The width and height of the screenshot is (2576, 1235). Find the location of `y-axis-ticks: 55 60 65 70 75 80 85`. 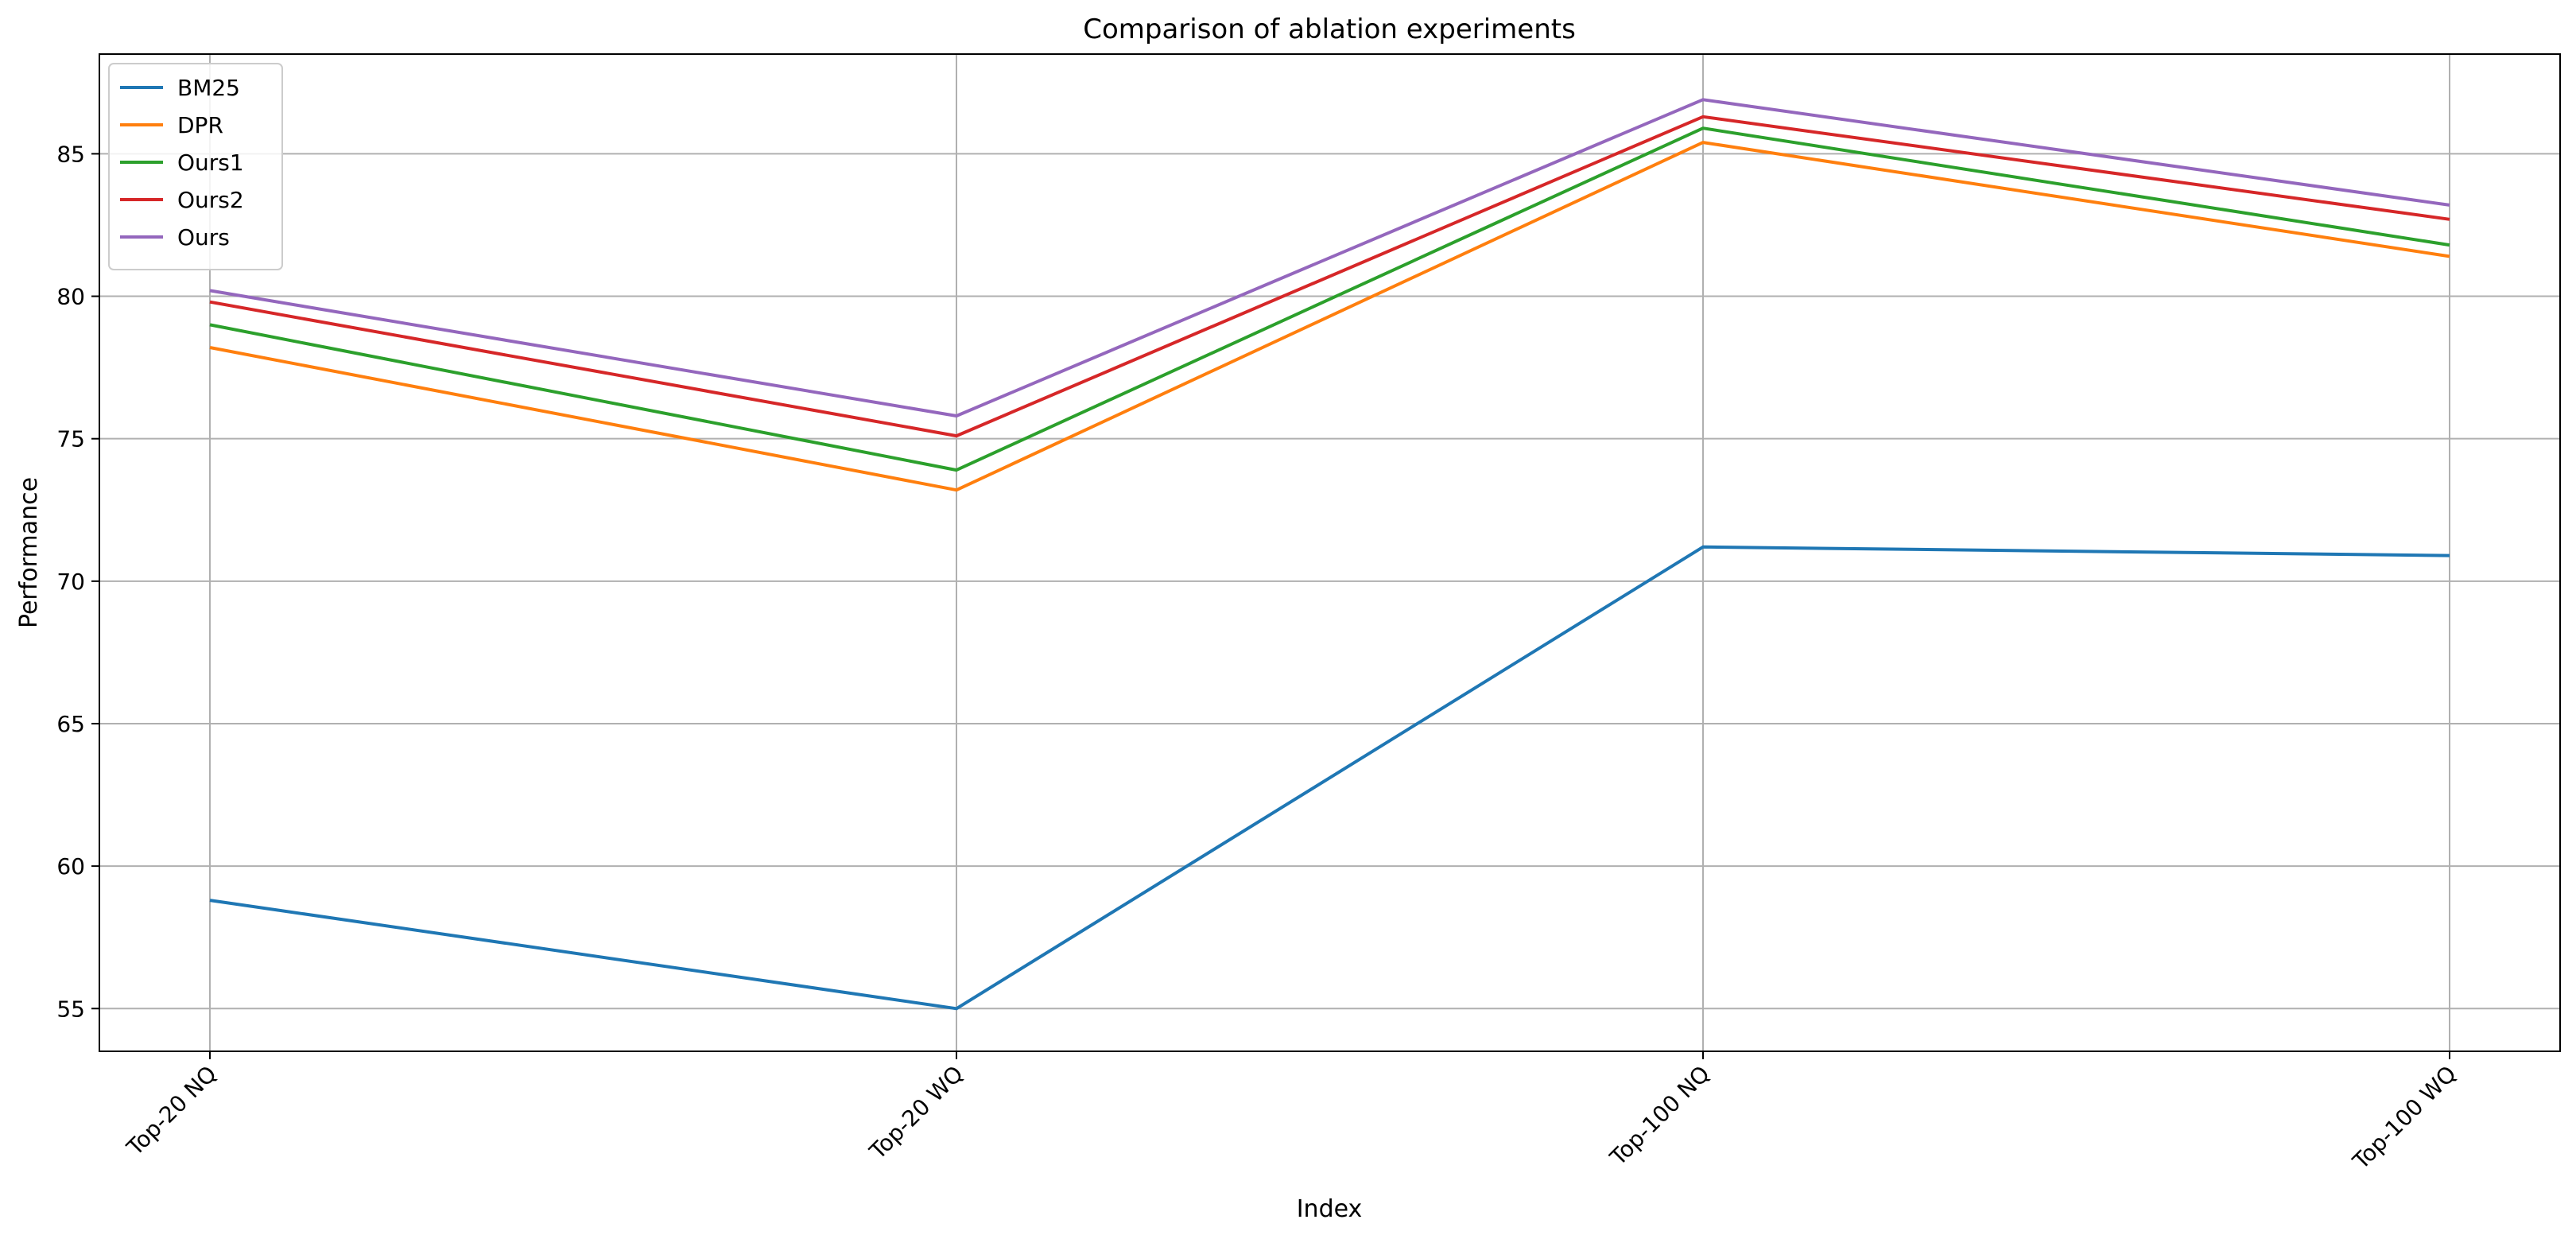

y-axis-ticks: 55 60 65 70 75 80 85 is located at coordinates (78, 581).